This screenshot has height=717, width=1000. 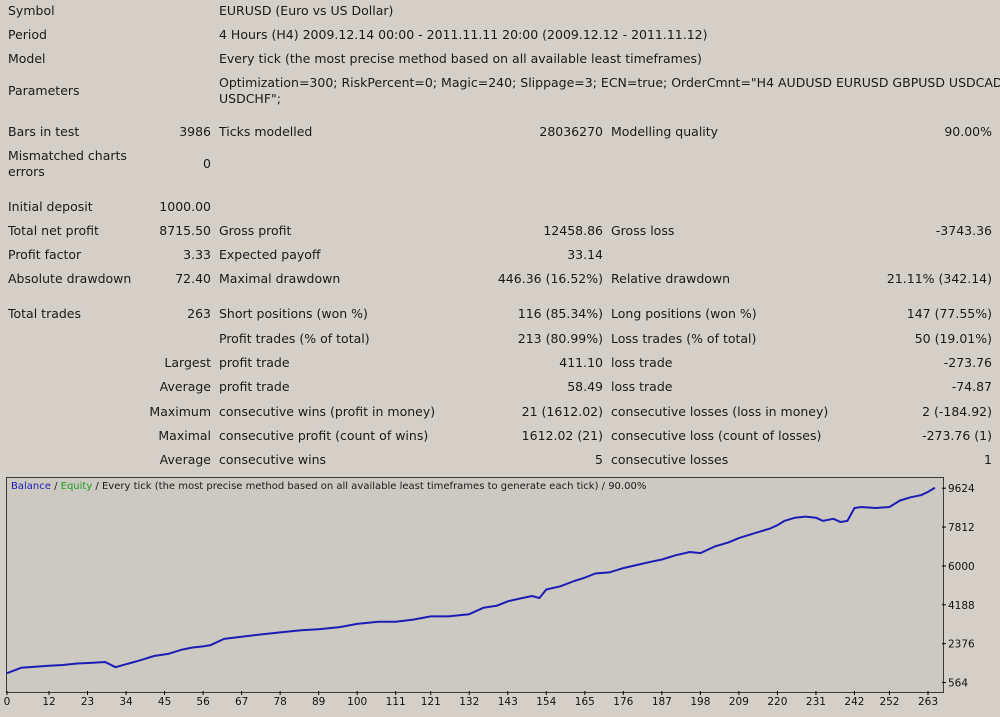 I want to click on bars-in-test-value: 3986, so click(x=195, y=131).